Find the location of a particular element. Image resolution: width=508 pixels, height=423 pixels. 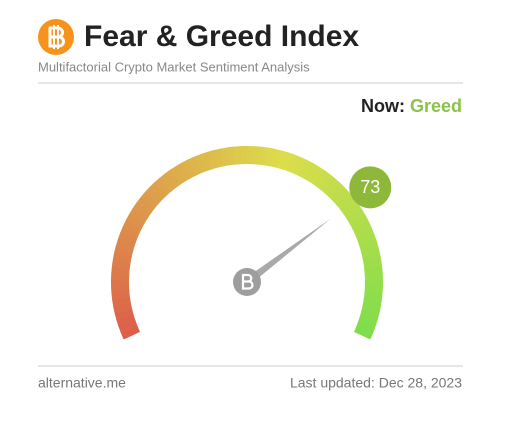

value-label: 73 is located at coordinates (370, 187).